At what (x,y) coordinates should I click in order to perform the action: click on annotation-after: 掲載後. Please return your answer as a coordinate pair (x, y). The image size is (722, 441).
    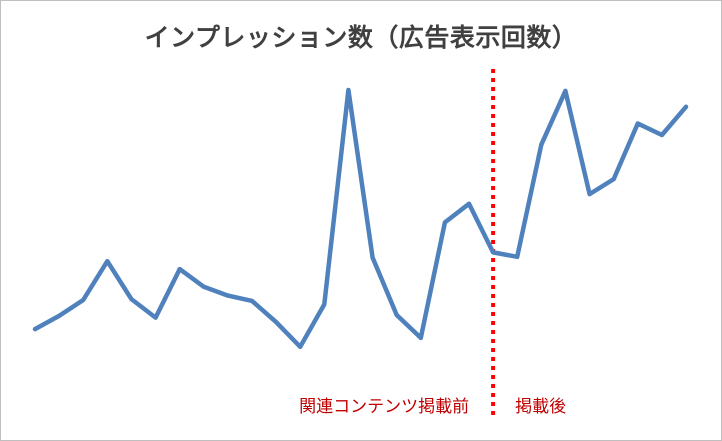
    Looking at the image, I should click on (540, 407).